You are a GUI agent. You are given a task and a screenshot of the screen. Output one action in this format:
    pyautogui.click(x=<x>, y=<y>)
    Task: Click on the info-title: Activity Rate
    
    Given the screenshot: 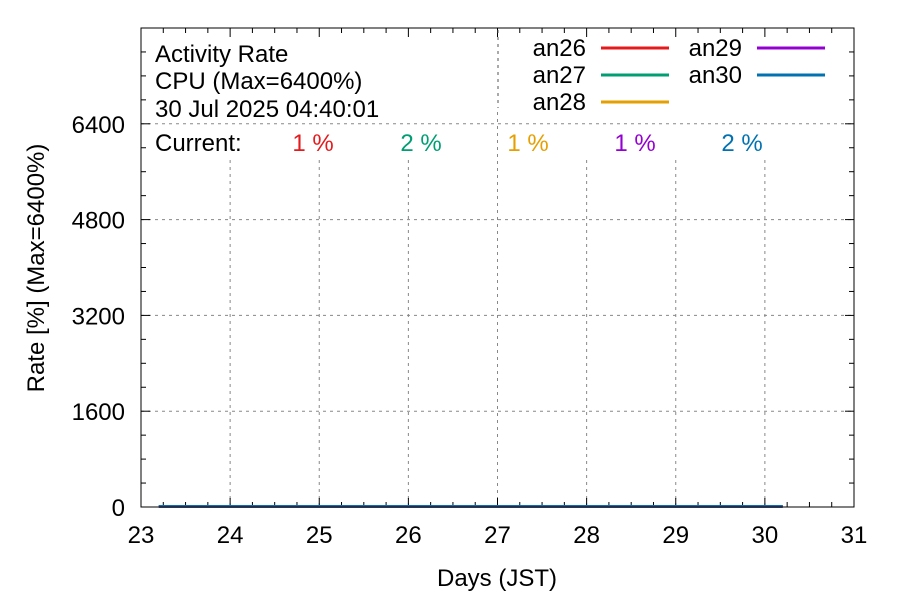 What is the action you would take?
    pyautogui.click(x=221, y=54)
    